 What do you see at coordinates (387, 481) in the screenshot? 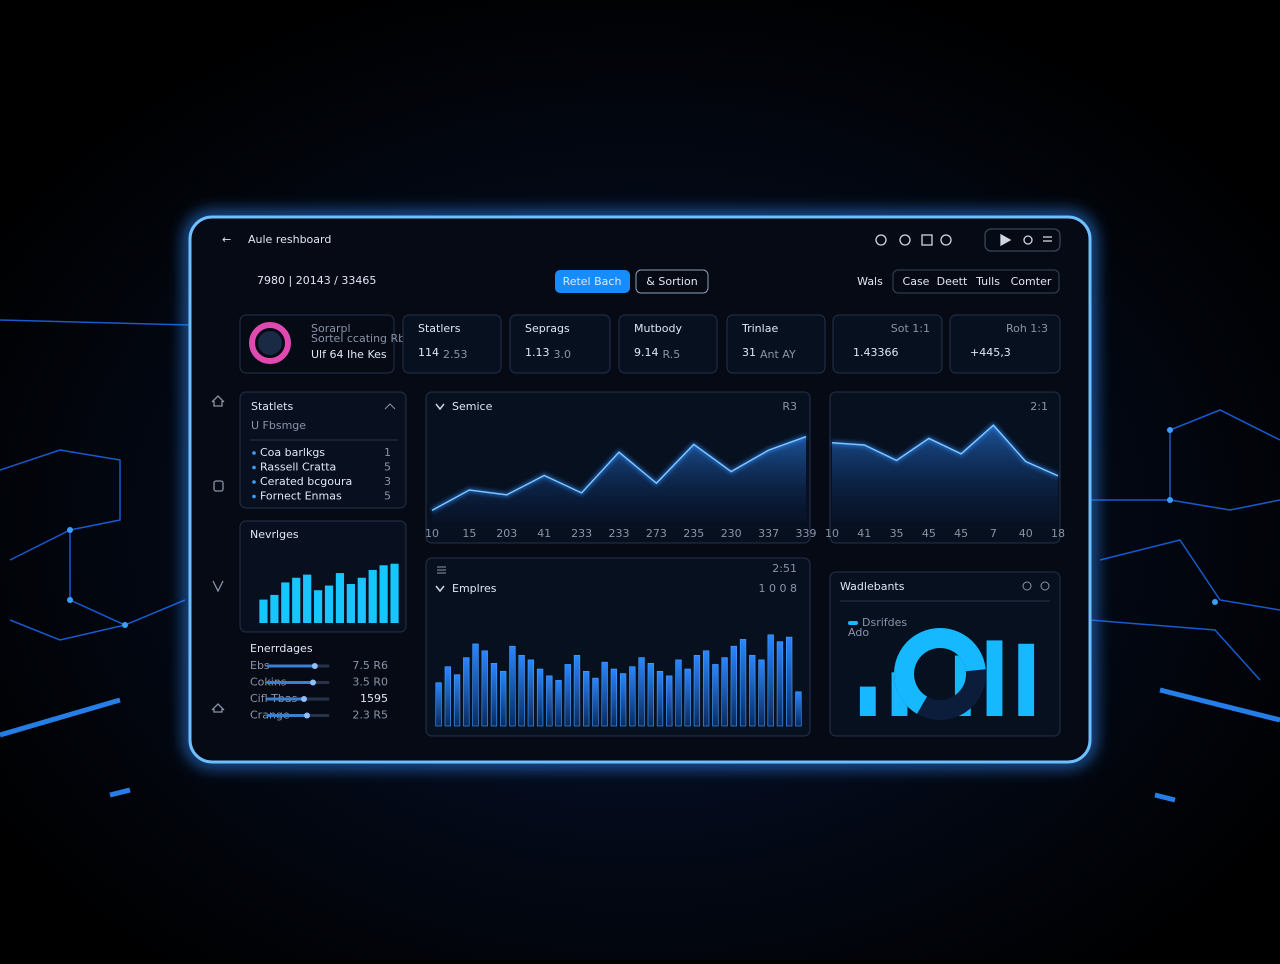
I see `list-count: 3` at bounding box center [387, 481].